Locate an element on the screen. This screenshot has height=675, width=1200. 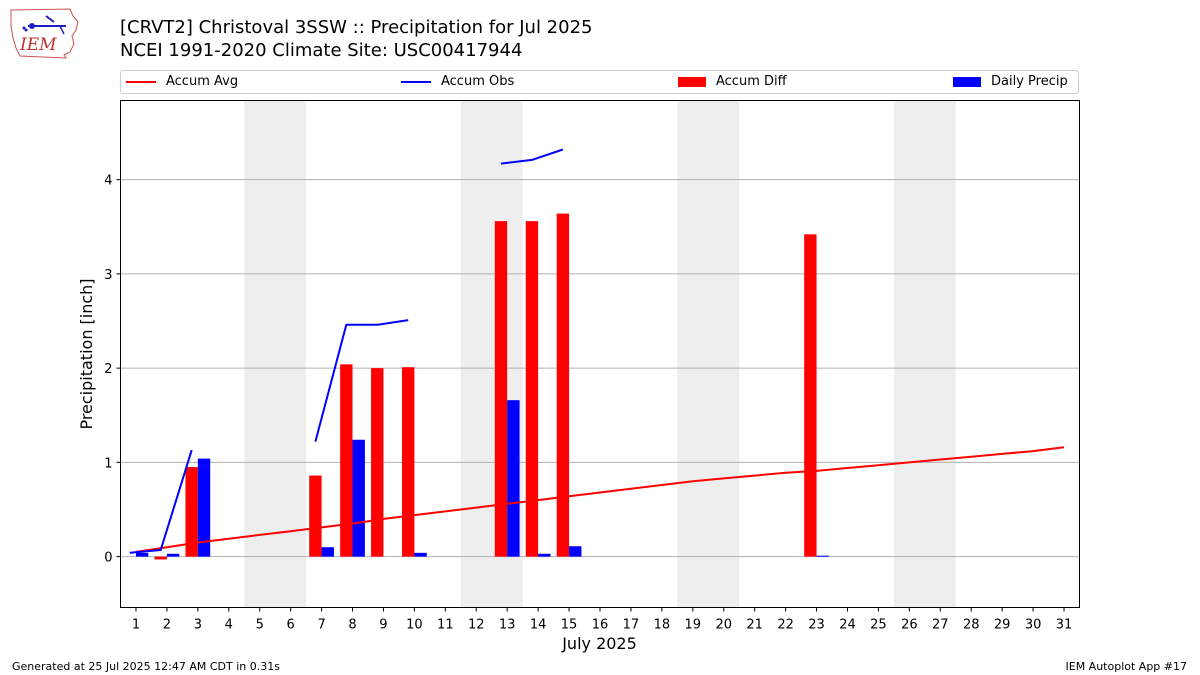
legend-item-accum-obs: Accum Obs is located at coordinates (457, 81).